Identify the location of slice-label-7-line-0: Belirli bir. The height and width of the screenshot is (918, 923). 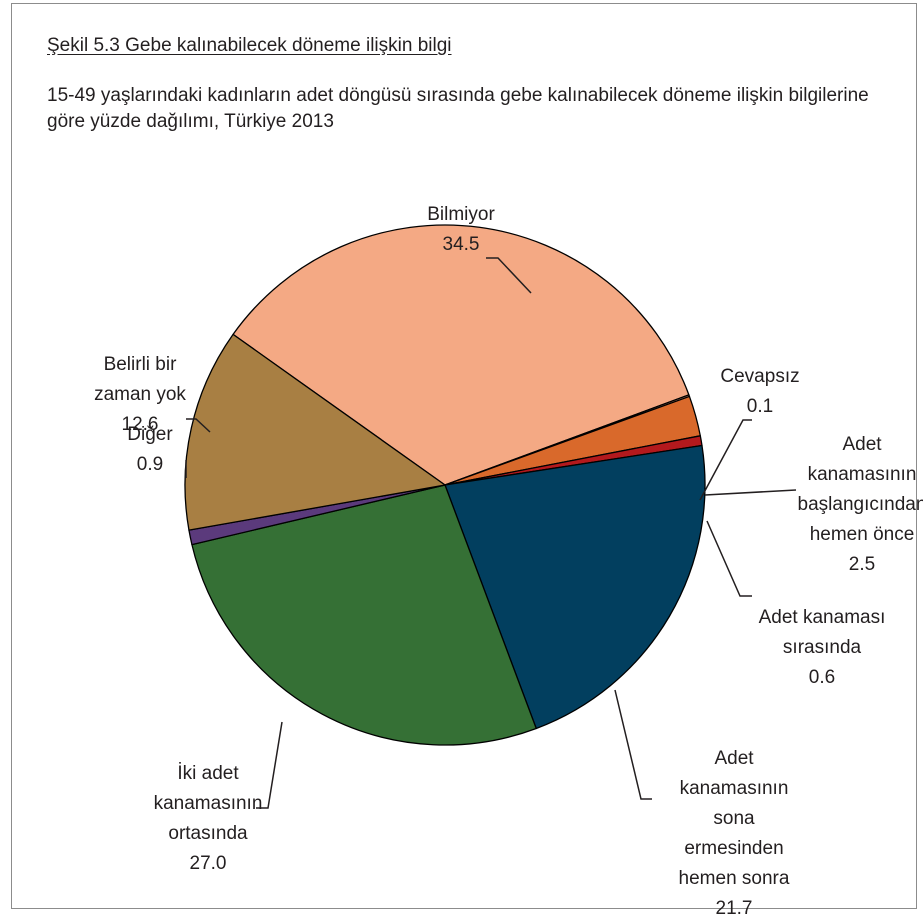
(141, 364).